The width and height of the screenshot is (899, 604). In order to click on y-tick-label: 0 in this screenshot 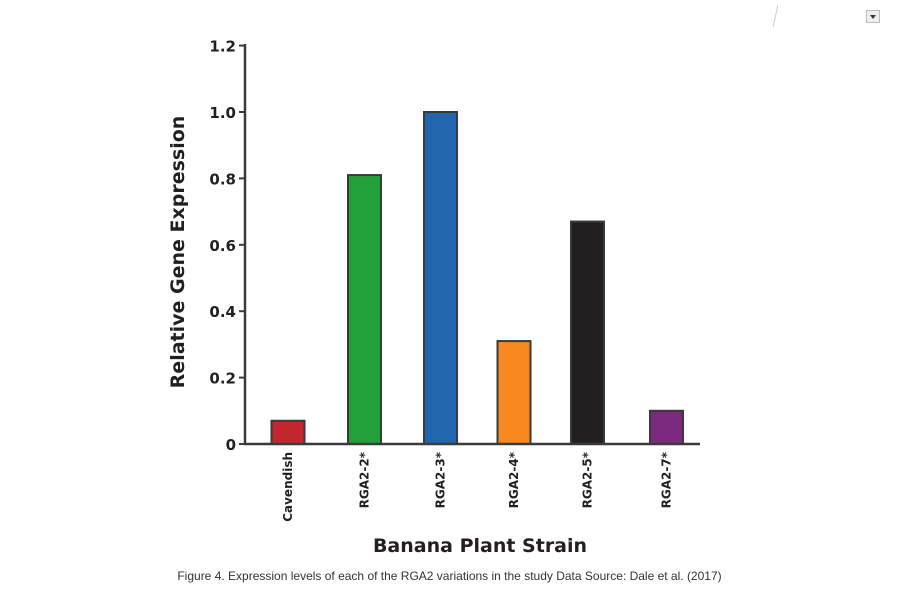, I will do `click(231, 445)`.